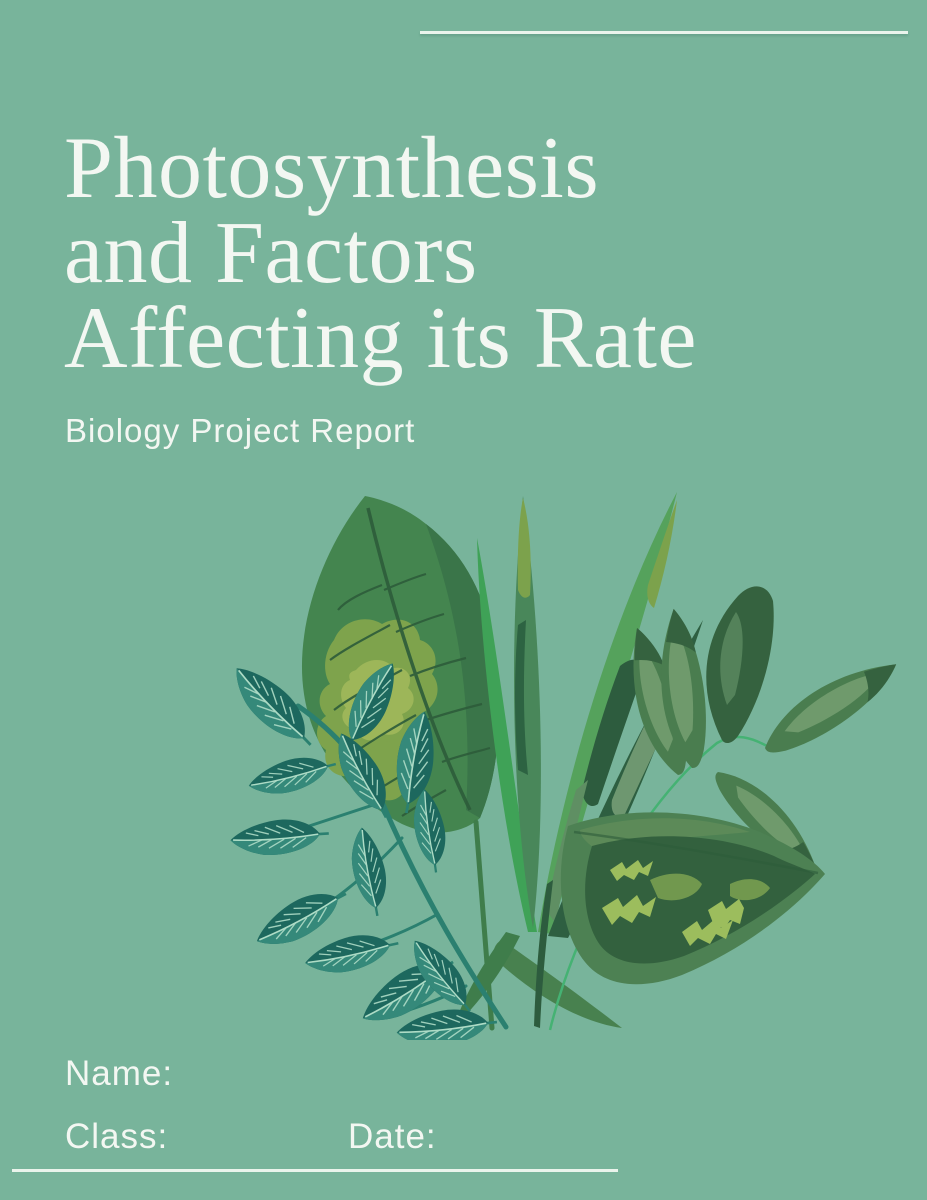  What do you see at coordinates (332, 168) in the screenshot?
I see `title-line-1: Photosynthesis` at bounding box center [332, 168].